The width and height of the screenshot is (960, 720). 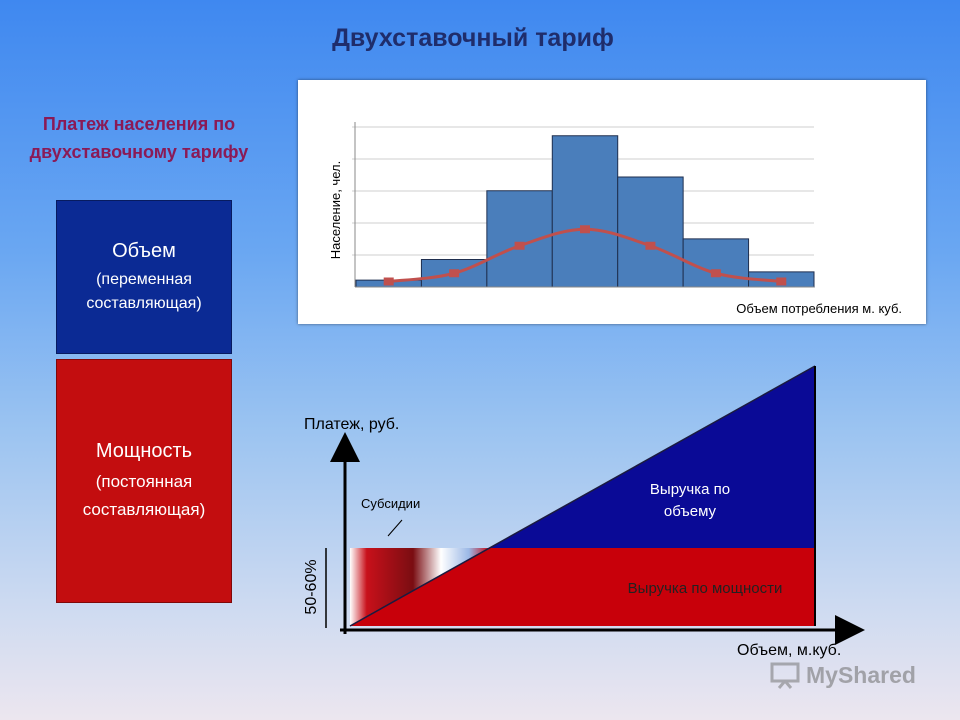 I want to click on capacity-box-label: Мощность, so click(x=144, y=451).